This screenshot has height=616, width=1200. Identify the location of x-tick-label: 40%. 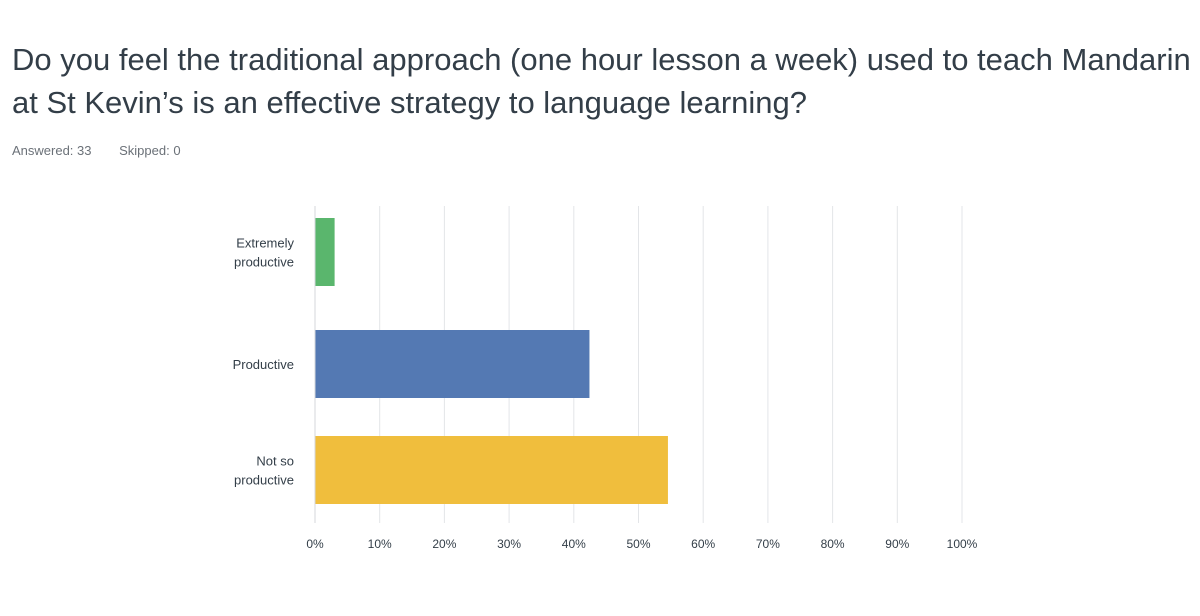
(574, 544).